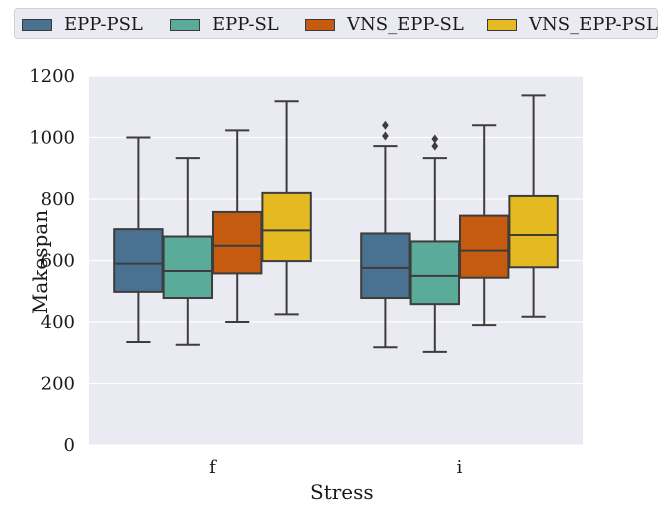 The width and height of the screenshot is (668, 512). What do you see at coordinates (40, 262) in the screenshot?
I see `y-axis-label: Makespan` at bounding box center [40, 262].